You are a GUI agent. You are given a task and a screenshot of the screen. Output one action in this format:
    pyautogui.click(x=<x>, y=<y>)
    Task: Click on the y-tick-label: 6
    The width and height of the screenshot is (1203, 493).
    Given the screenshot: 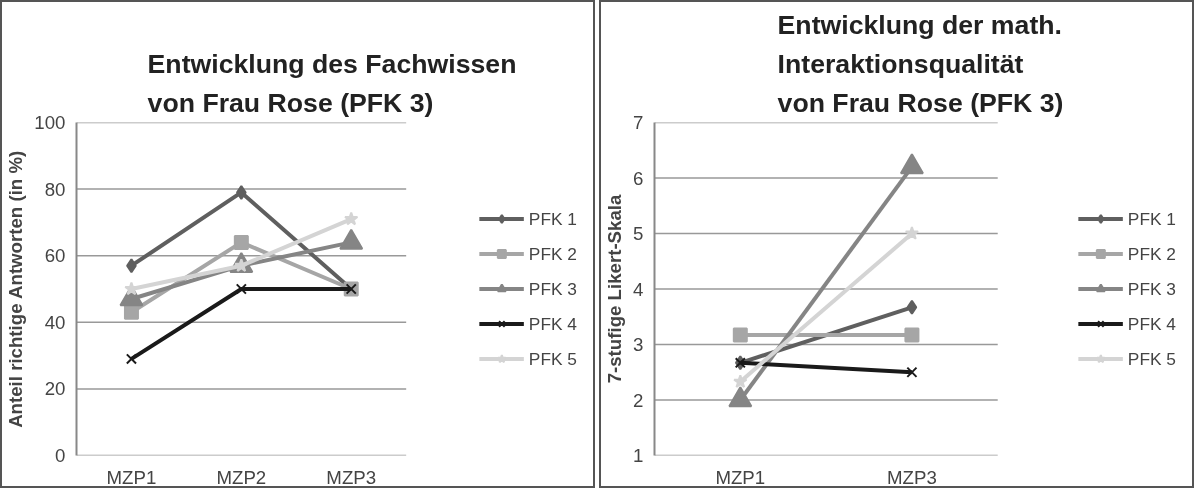 What is the action you would take?
    pyautogui.click(x=638, y=178)
    